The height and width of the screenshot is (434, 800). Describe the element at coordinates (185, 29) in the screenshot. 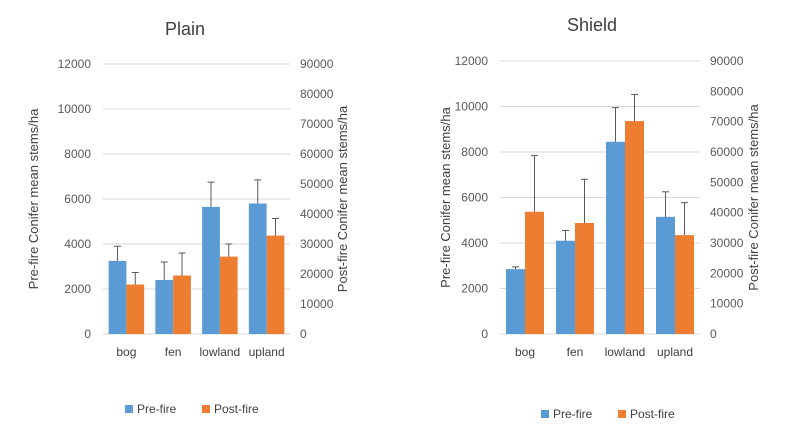

I see `chart-title: Plain` at that location.